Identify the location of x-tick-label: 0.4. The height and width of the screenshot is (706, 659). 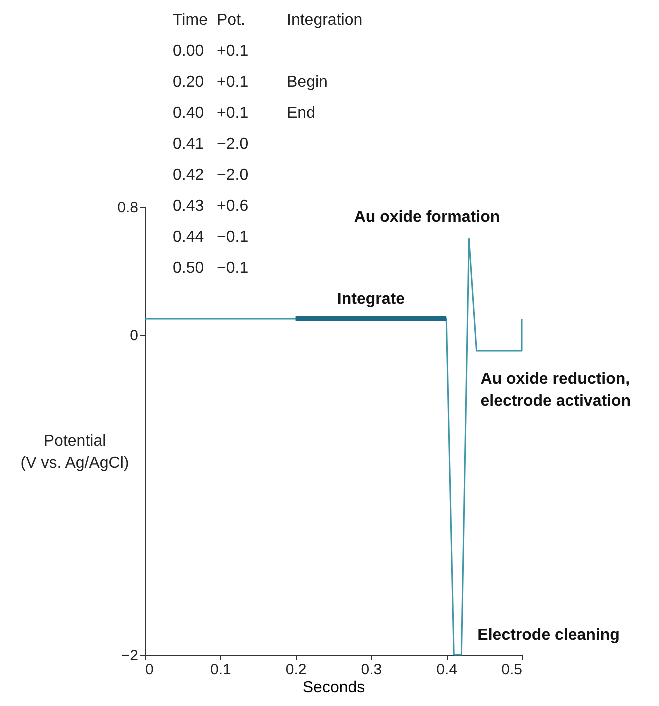
(447, 670).